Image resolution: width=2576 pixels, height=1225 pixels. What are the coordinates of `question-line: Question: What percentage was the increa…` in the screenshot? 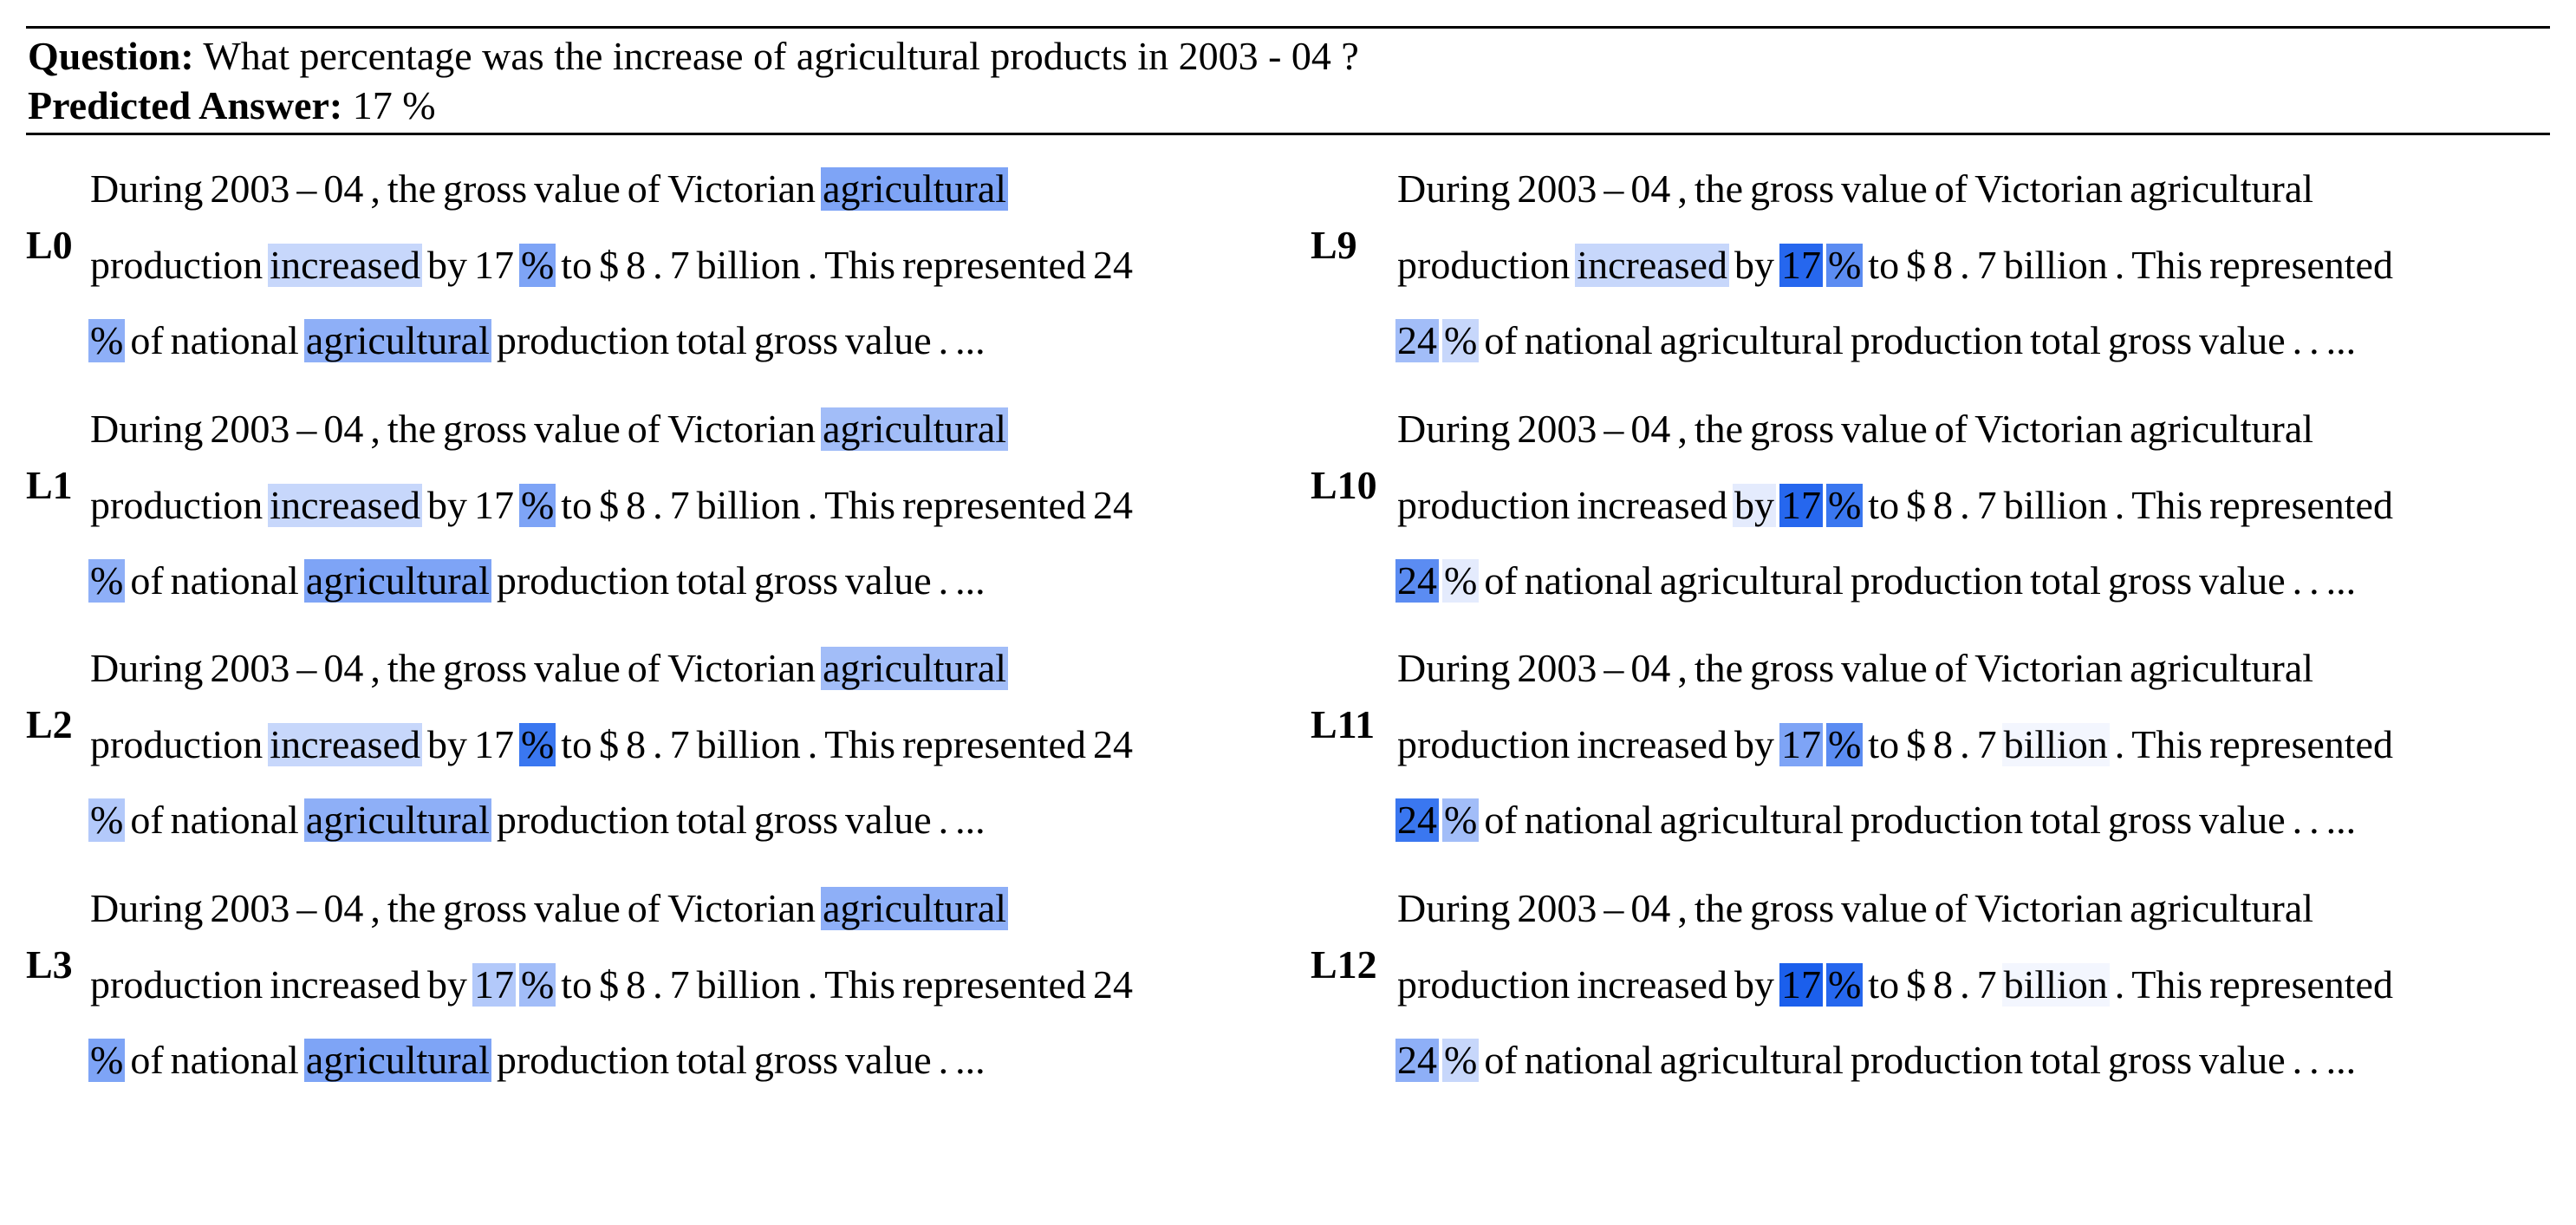 It's located at (693, 56).